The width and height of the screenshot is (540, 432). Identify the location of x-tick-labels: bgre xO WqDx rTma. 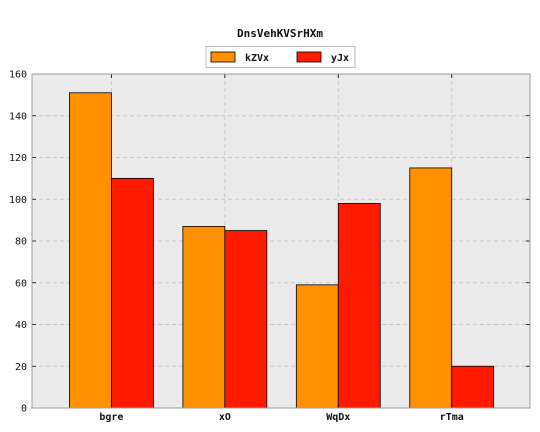
(281, 417).